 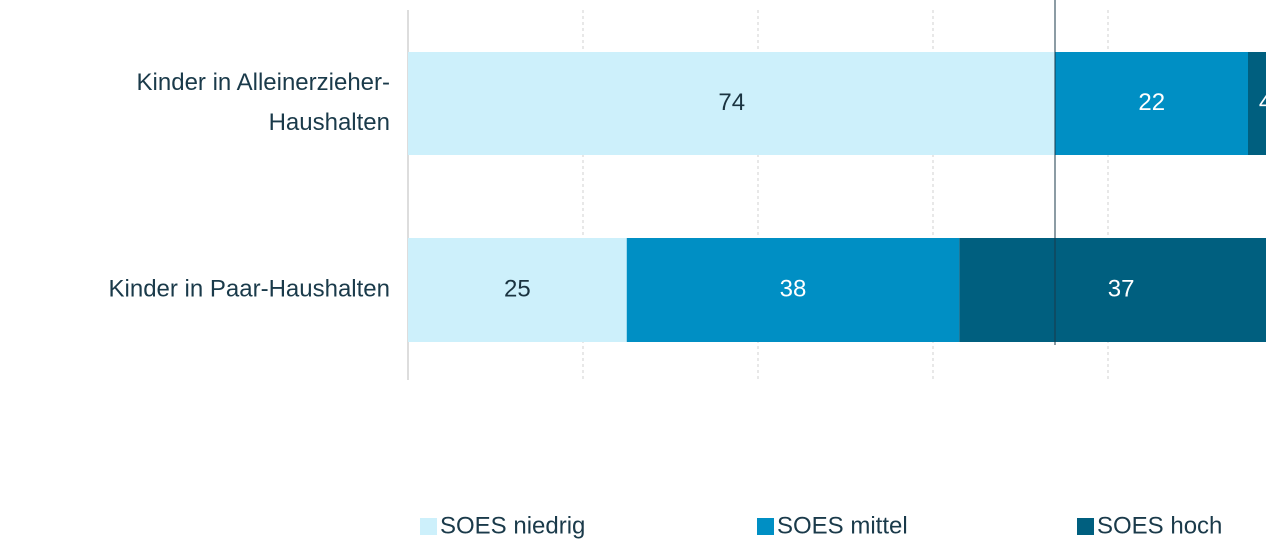 I want to click on category-label: Kinder in Alleinerzieher-, so click(x=263, y=82).